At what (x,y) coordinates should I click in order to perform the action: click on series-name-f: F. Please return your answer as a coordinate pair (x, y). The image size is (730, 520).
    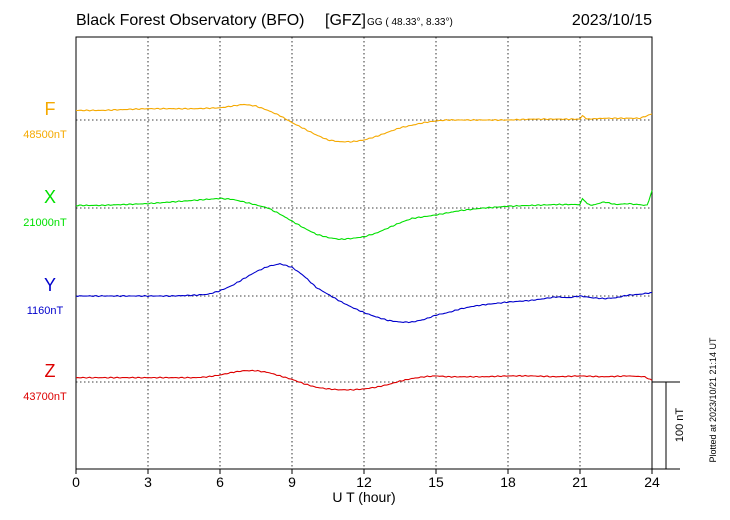
    Looking at the image, I should click on (50, 109).